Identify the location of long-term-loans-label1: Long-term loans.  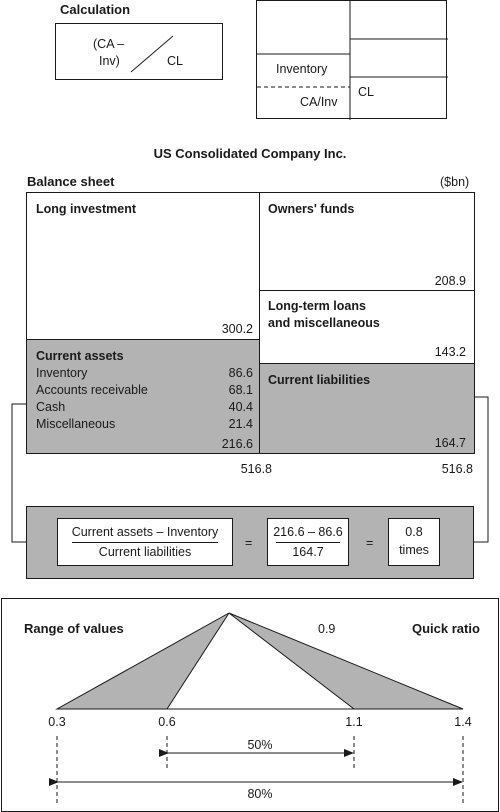
(317, 306).